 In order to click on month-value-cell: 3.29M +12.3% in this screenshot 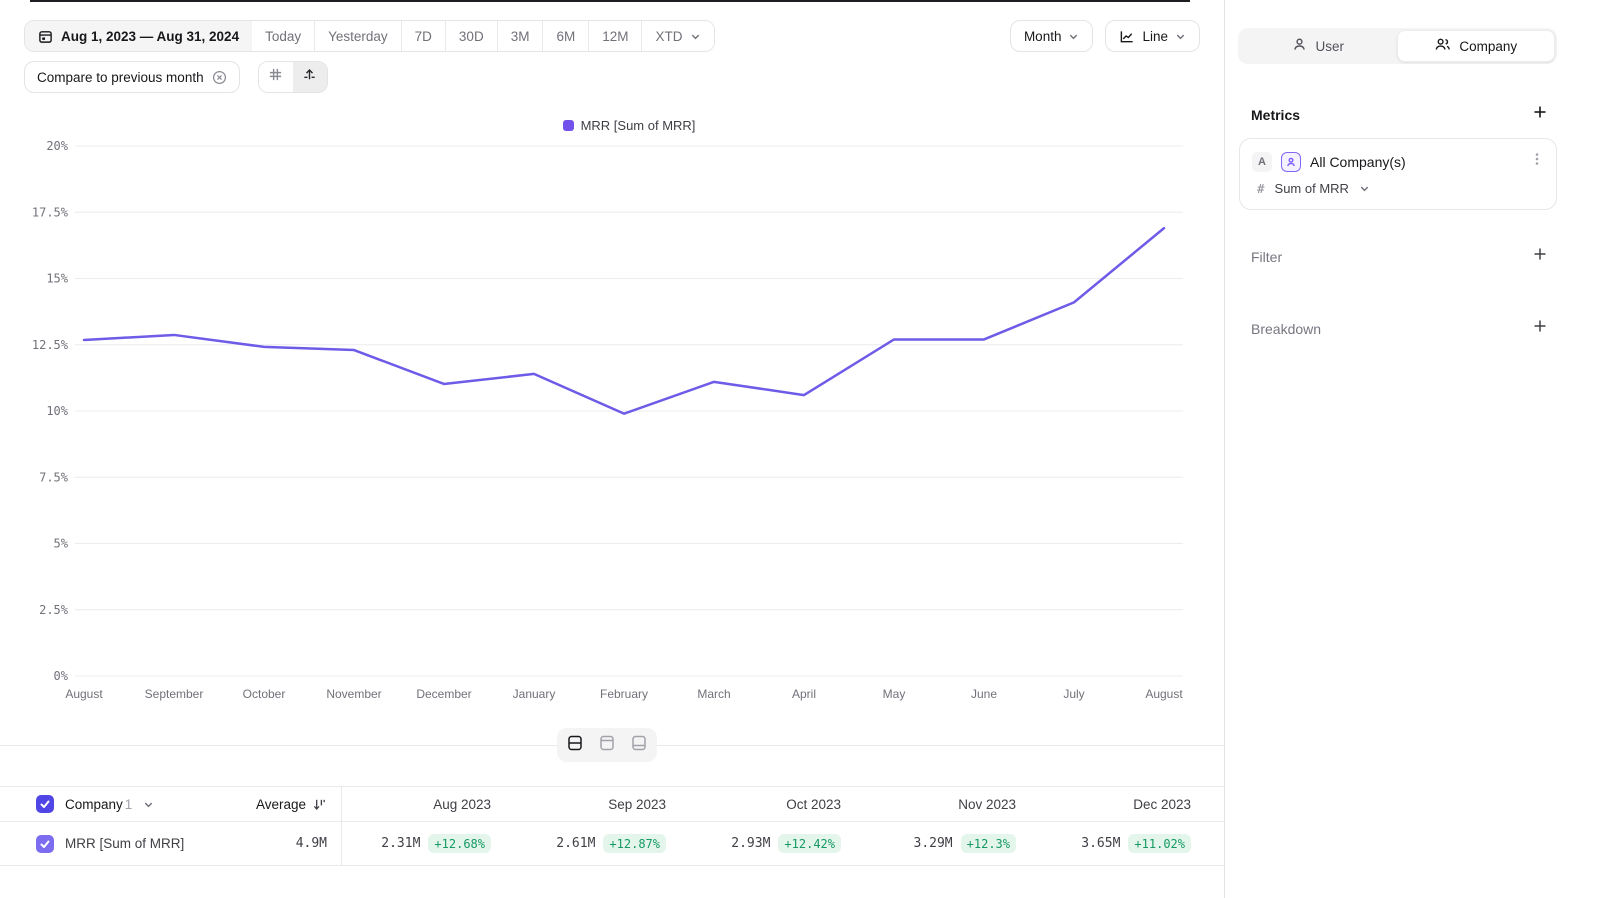, I will do `click(942, 843)`.